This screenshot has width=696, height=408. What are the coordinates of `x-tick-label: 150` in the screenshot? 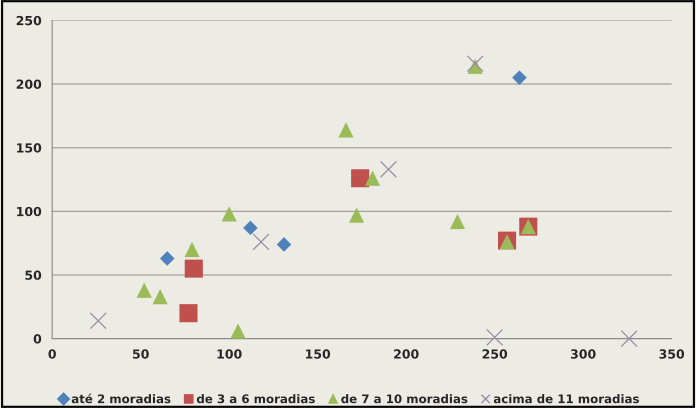 It's located at (318, 354).